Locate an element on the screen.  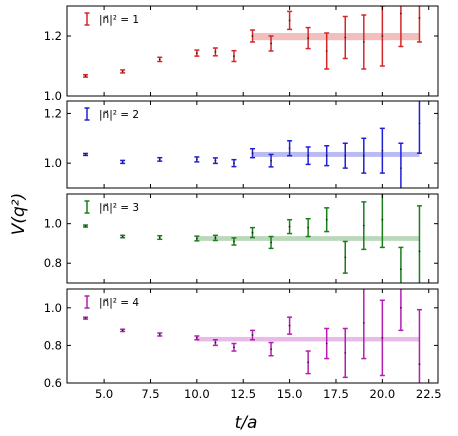
y-axis-title: V(q²) is located at coordinates (19, 214).